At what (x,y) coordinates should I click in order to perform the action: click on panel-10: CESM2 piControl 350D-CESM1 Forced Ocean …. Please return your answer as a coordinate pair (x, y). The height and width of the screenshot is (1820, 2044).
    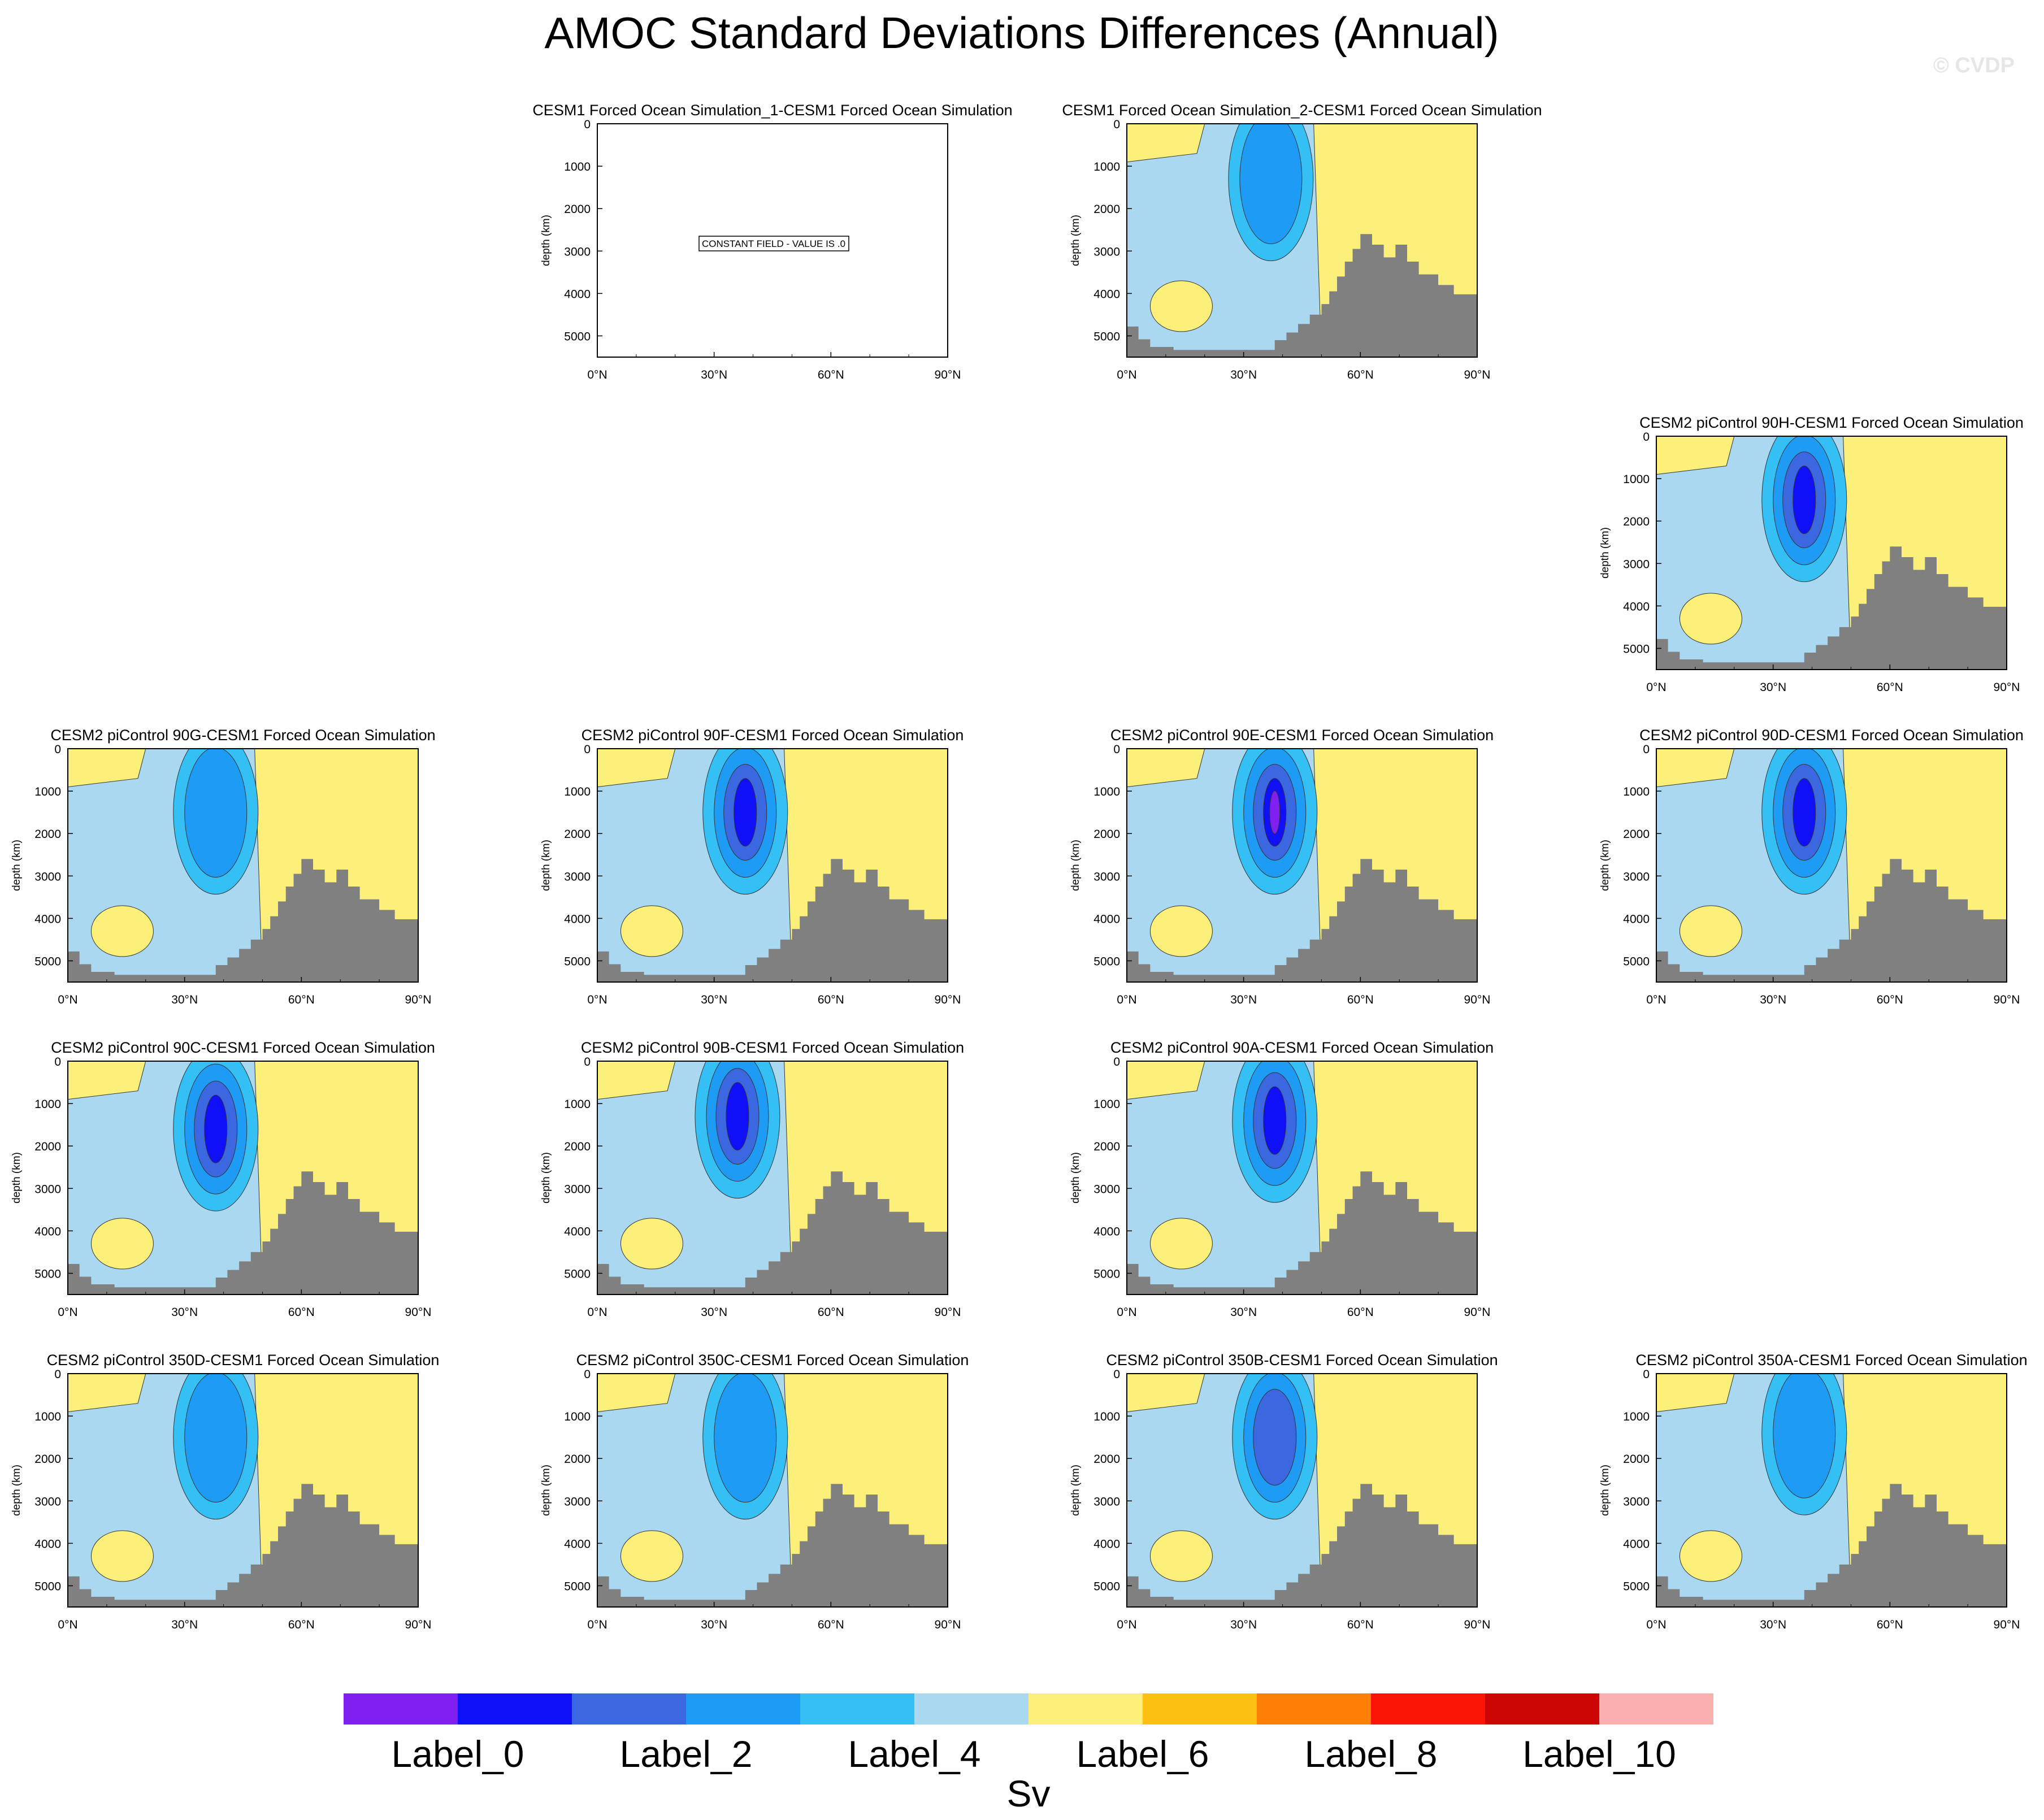
    Looking at the image, I should click on (225, 1491).